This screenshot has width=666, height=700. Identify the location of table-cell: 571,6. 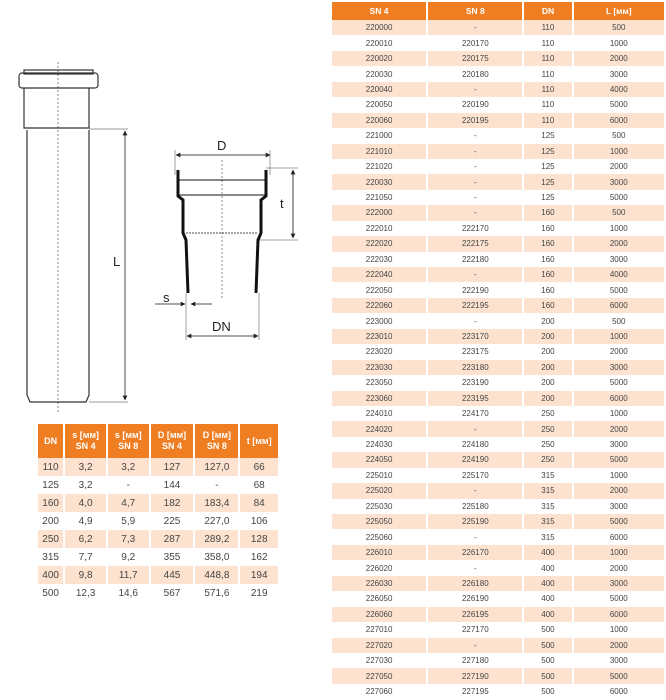
(217, 593).